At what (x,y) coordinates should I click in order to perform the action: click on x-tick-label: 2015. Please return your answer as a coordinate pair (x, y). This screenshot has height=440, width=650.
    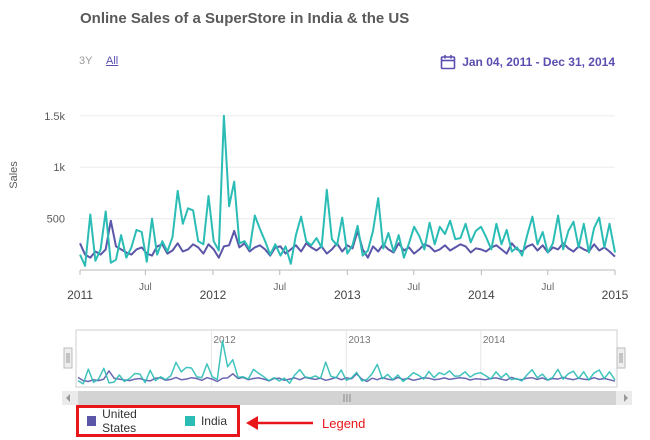
    Looking at the image, I should click on (615, 295).